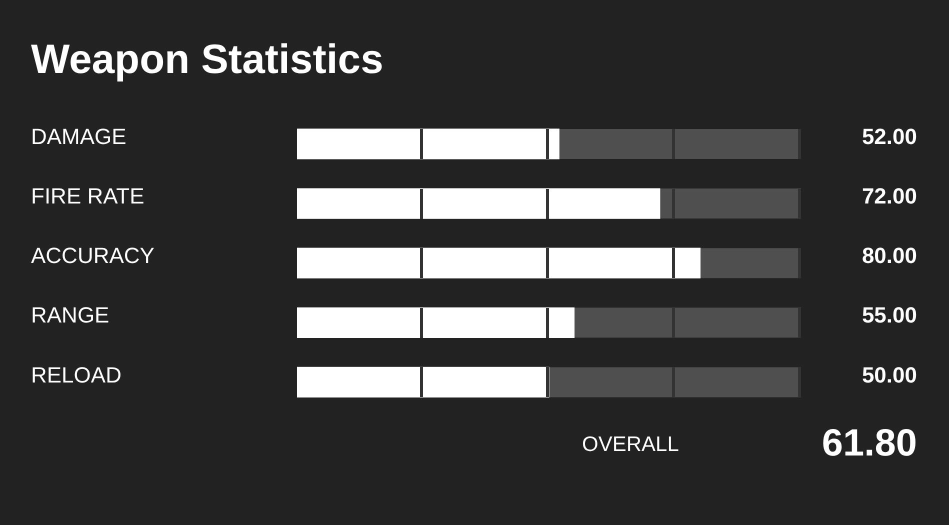 This screenshot has width=949, height=525. What do you see at coordinates (630, 444) in the screenshot?
I see `text: OVERALL` at bounding box center [630, 444].